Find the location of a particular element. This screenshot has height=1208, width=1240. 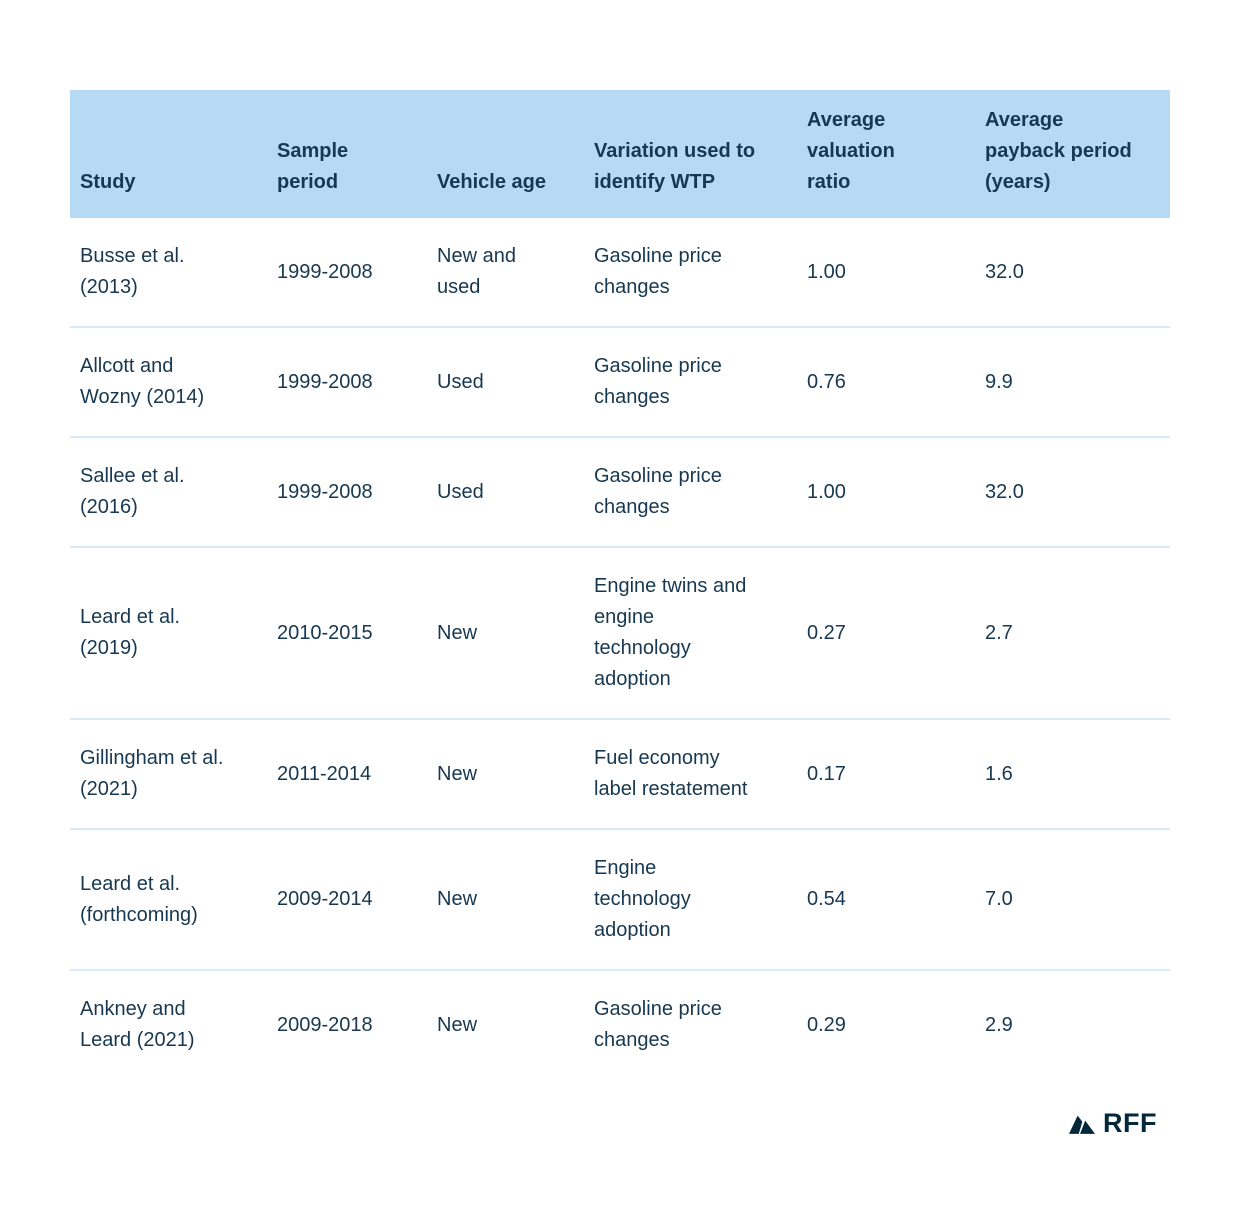

column-header-payback-period: Average payback period (years) is located at coordinates (1072, 154).